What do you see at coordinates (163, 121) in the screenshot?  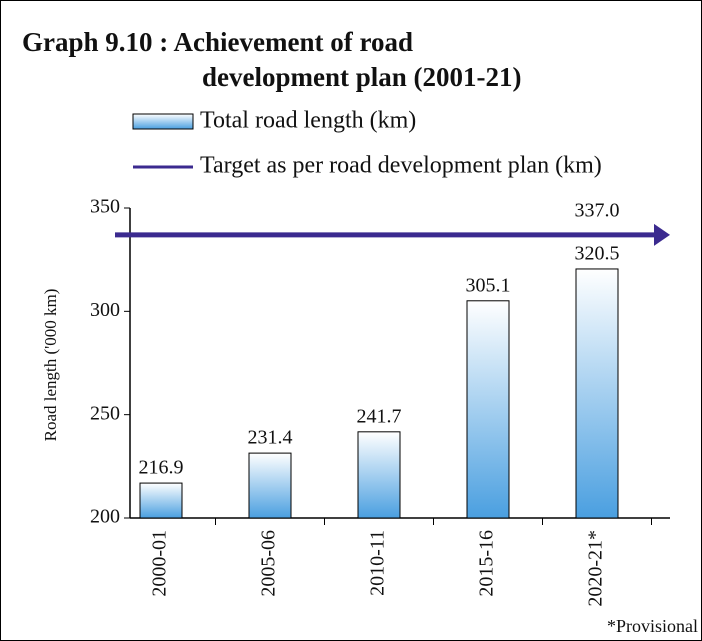 I see `legend-swatch` at bounding box center [163, 121].